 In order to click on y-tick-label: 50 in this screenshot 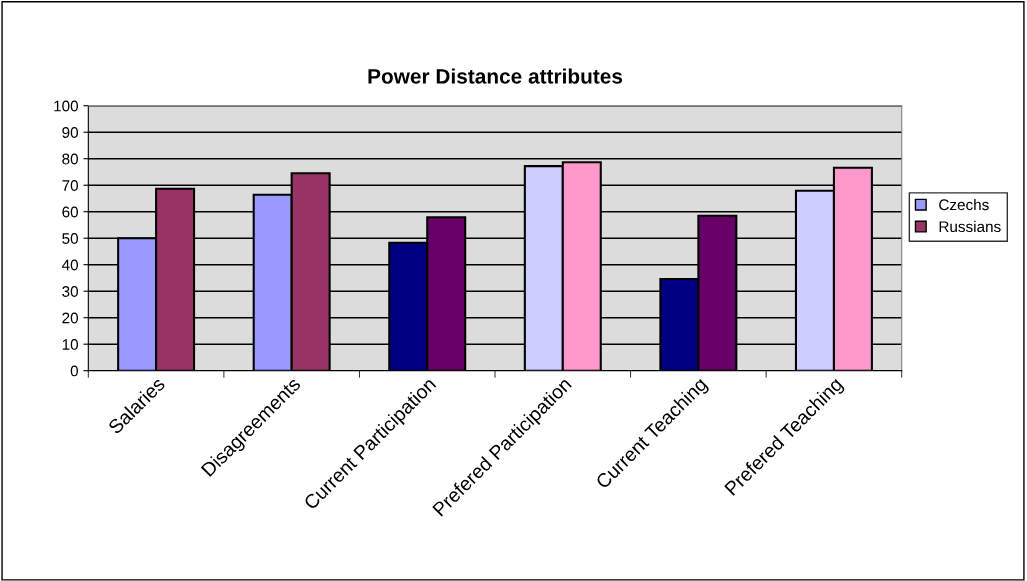, I will do `click(70, 238)`.